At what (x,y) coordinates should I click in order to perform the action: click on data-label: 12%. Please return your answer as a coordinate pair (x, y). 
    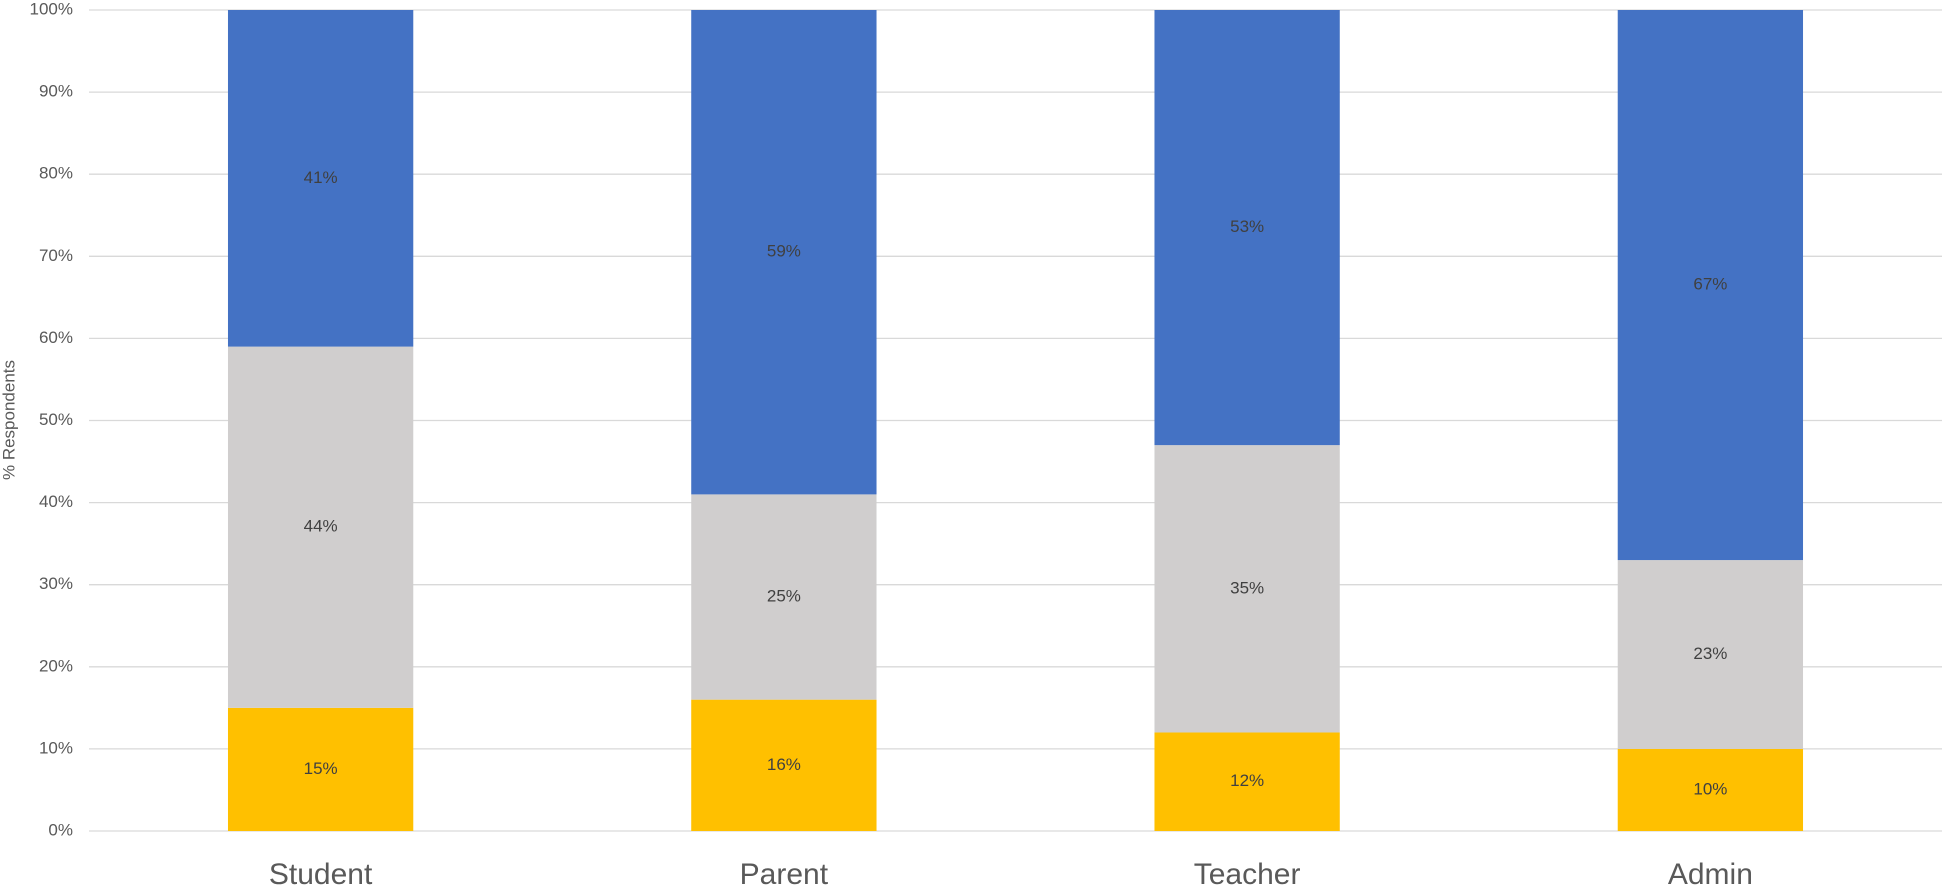
    Looking at the image, I should click on (1247, 780).